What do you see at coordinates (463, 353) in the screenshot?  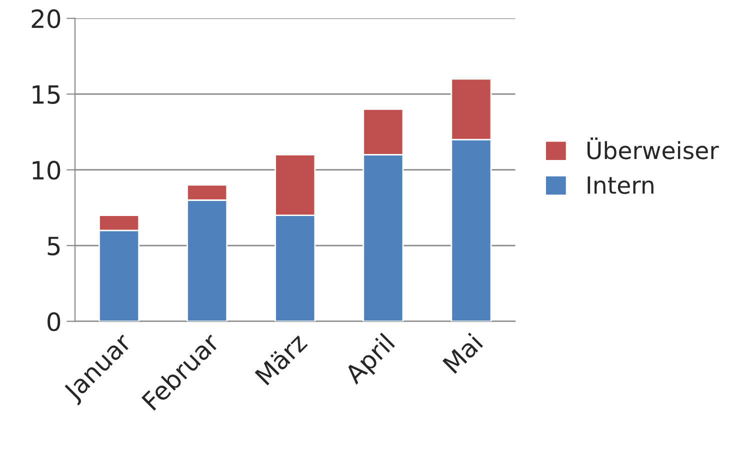 I see `x-tick-label: Mai` at bounding box center [463, 353].